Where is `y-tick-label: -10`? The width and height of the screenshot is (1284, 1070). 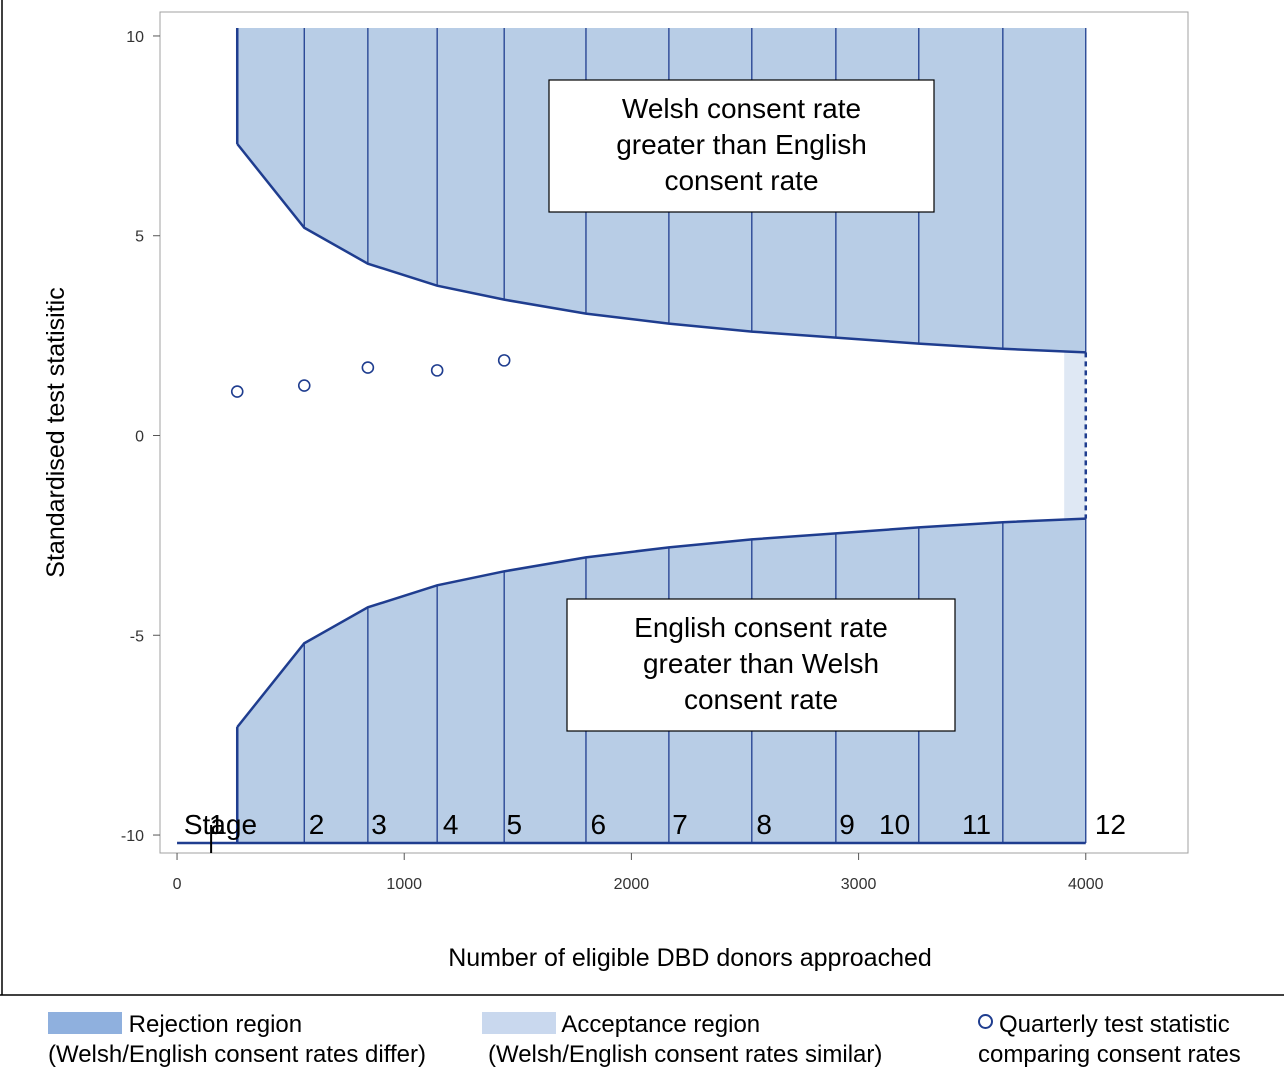 y-tick-label: -10 is located at coordinates (132, 836).